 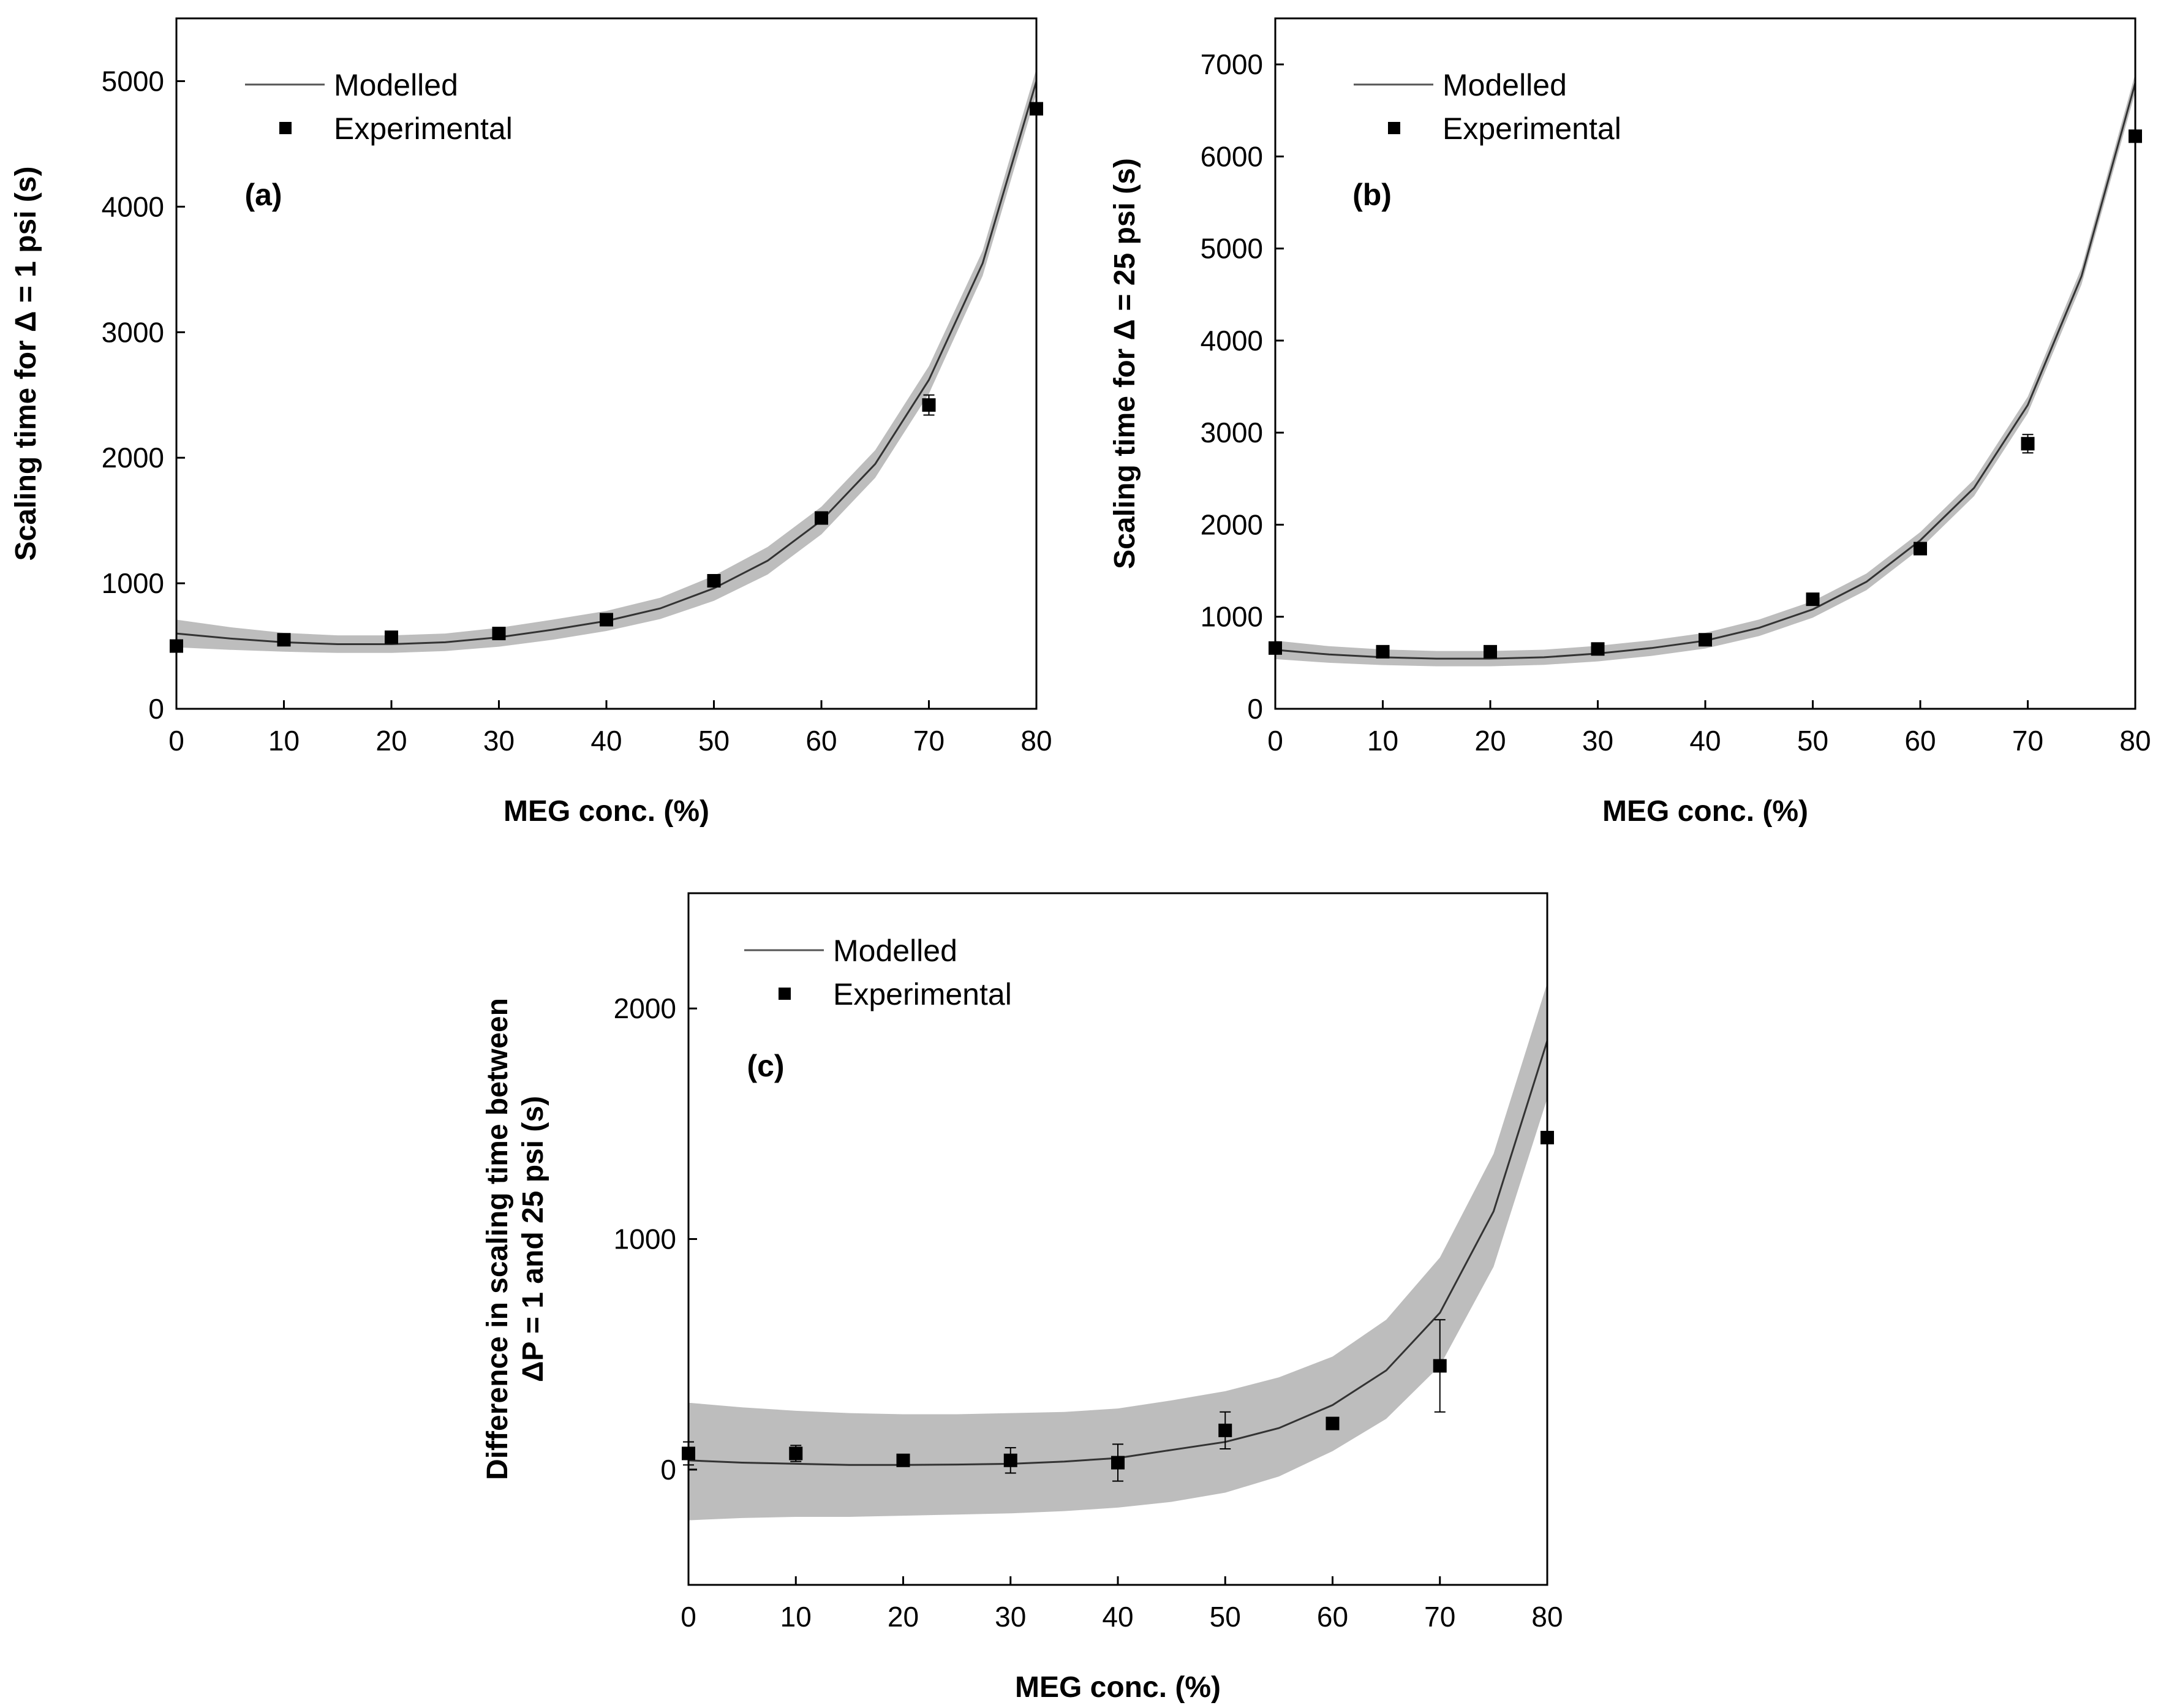 I want to click on y-axis-title: Scaling time for Δ = 25 psi (s), so click(x=1125, y=364).